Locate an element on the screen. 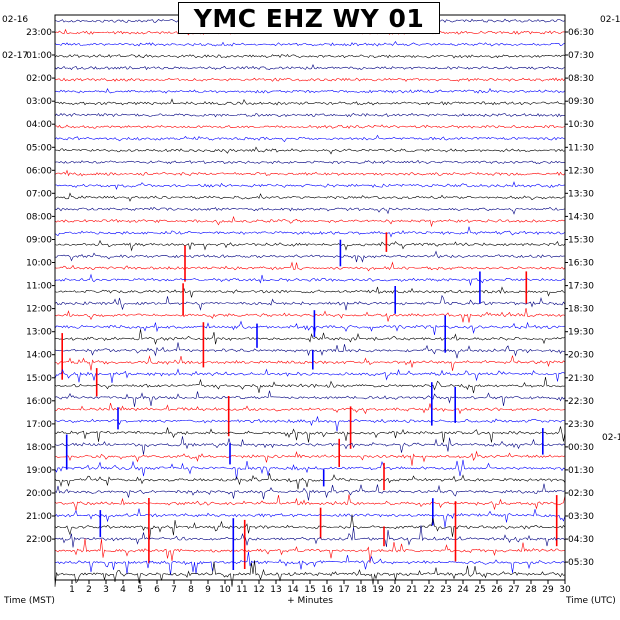 The image size is (620, 620). x-tick-label: 25 is located at coordinates (479, 590).